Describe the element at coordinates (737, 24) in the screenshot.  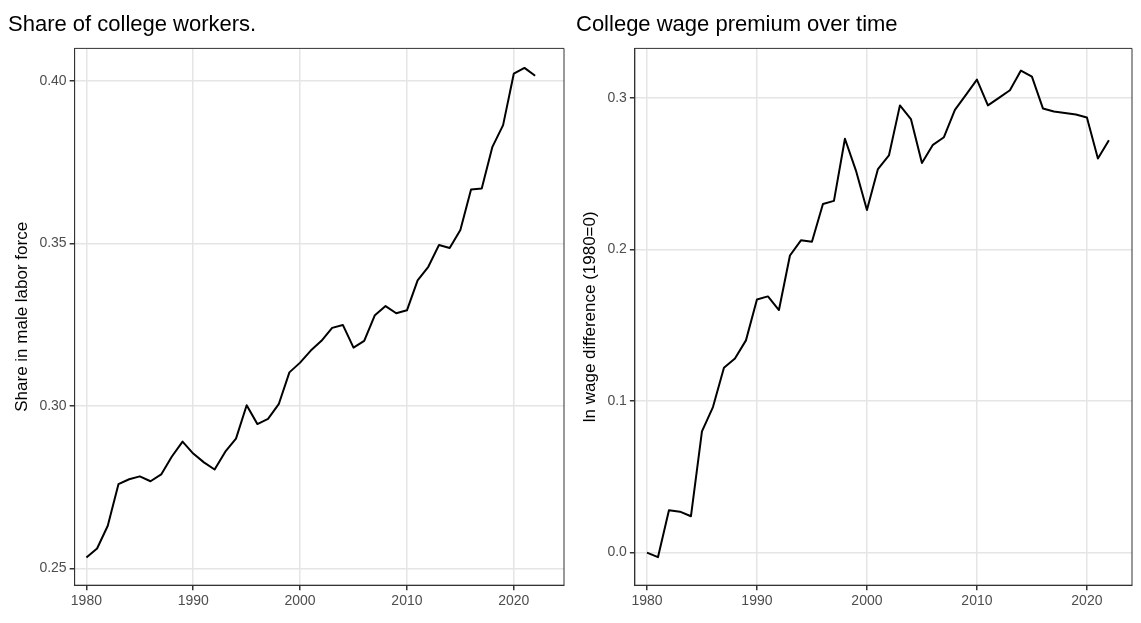
I see `chart-title: College wage premium over time` at that location.